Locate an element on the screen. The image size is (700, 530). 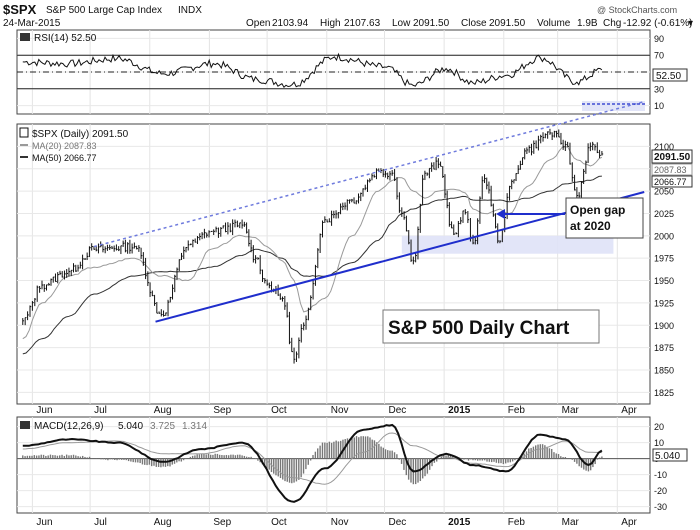
y-tick-label: -10 is located at coordinates (660, 475).